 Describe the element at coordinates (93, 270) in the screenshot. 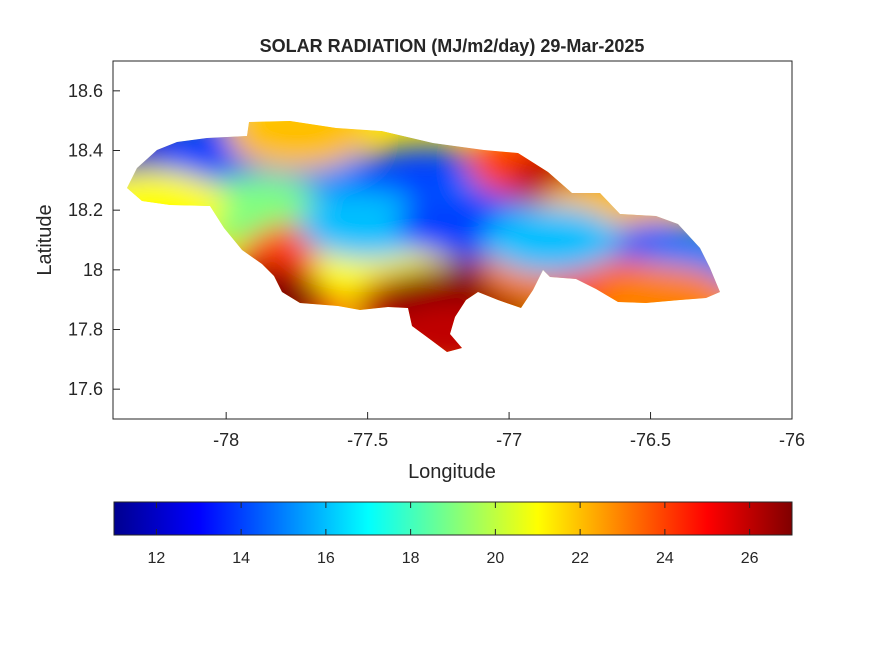

I see `y-tick-label: 18` at that location.